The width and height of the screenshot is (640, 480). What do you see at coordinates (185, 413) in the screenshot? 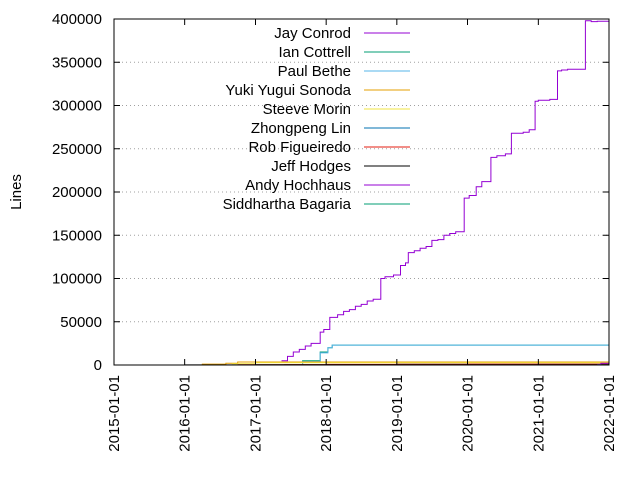
I see `x-tick-label: 2016-01-01` at bounding box center [185, 413].